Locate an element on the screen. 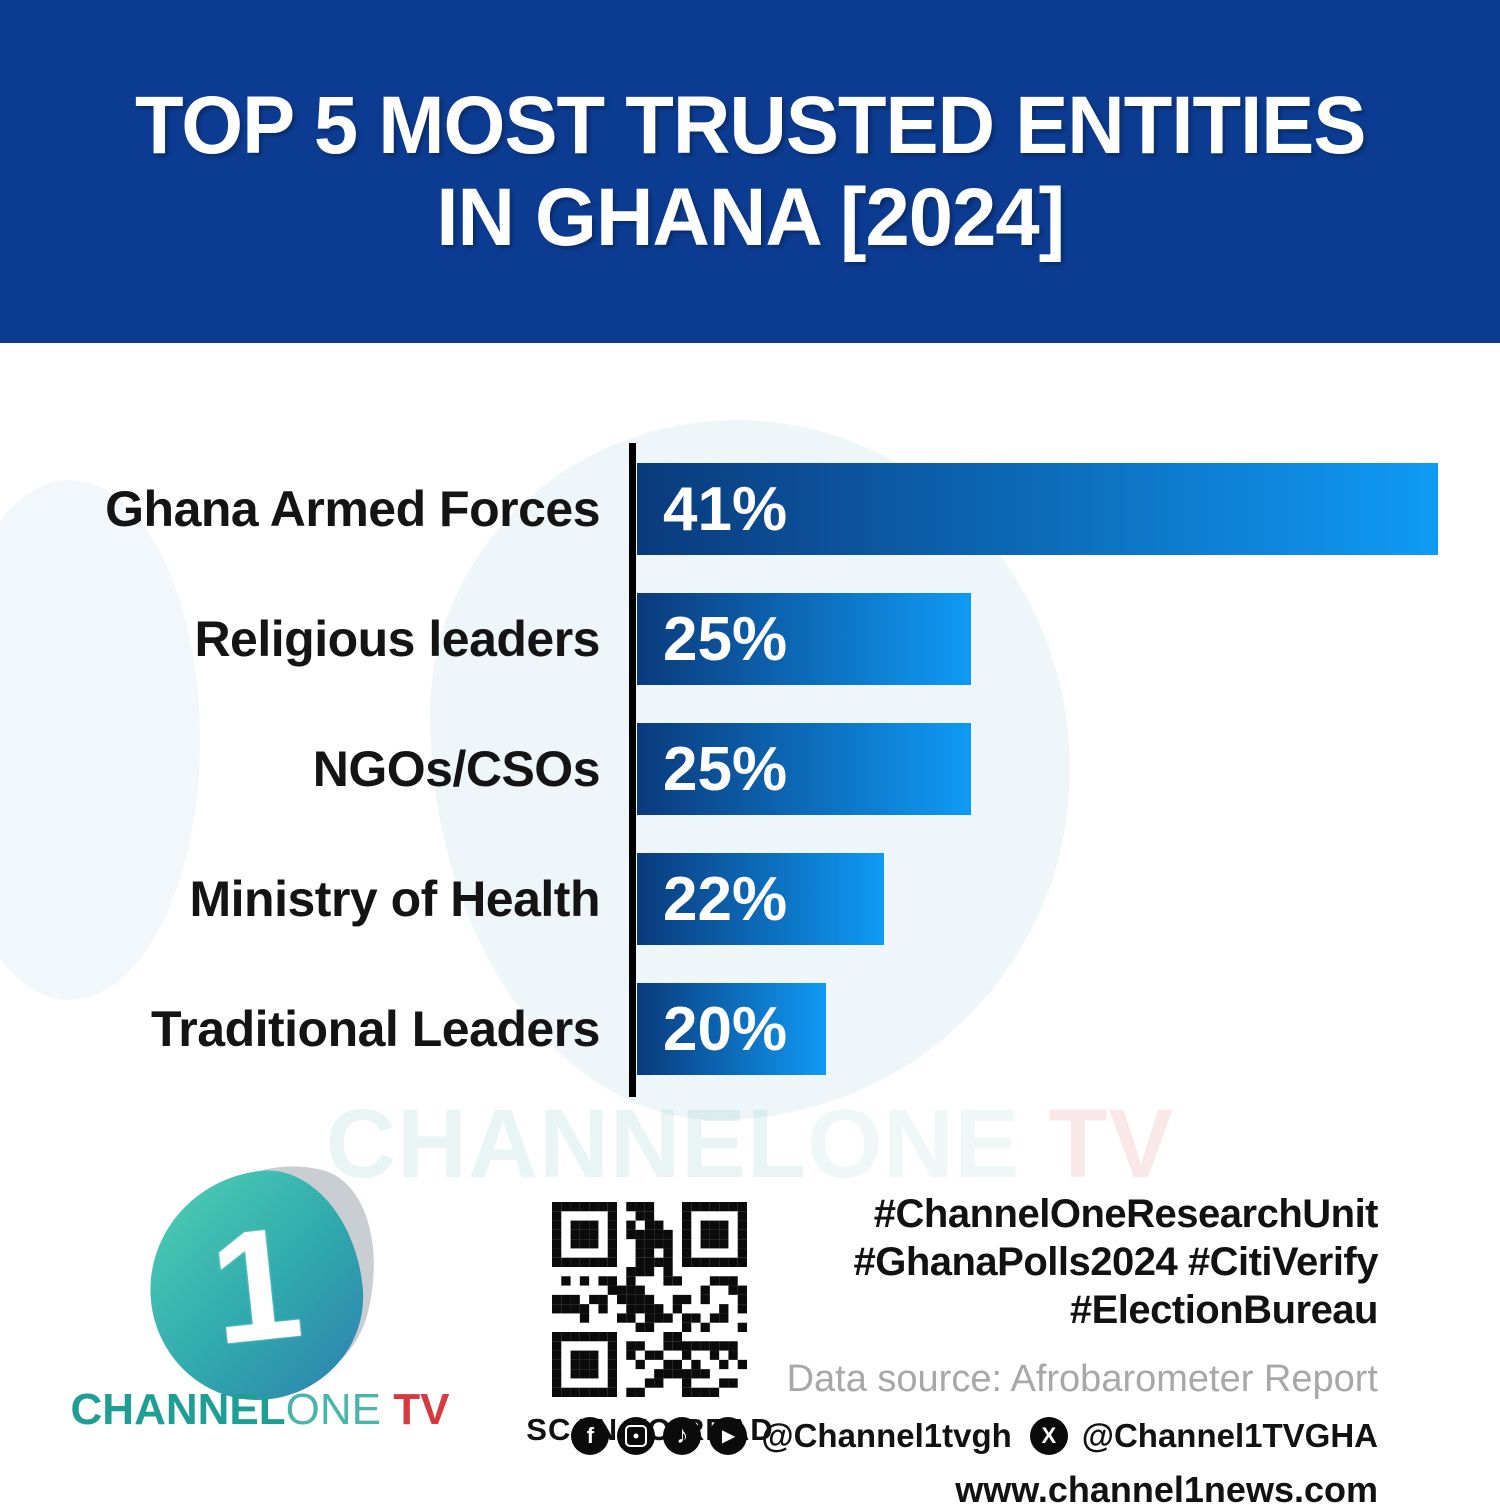 This screenshot has height=1511, width=1500. bar: 20% is located at coordinates (731, 1029).